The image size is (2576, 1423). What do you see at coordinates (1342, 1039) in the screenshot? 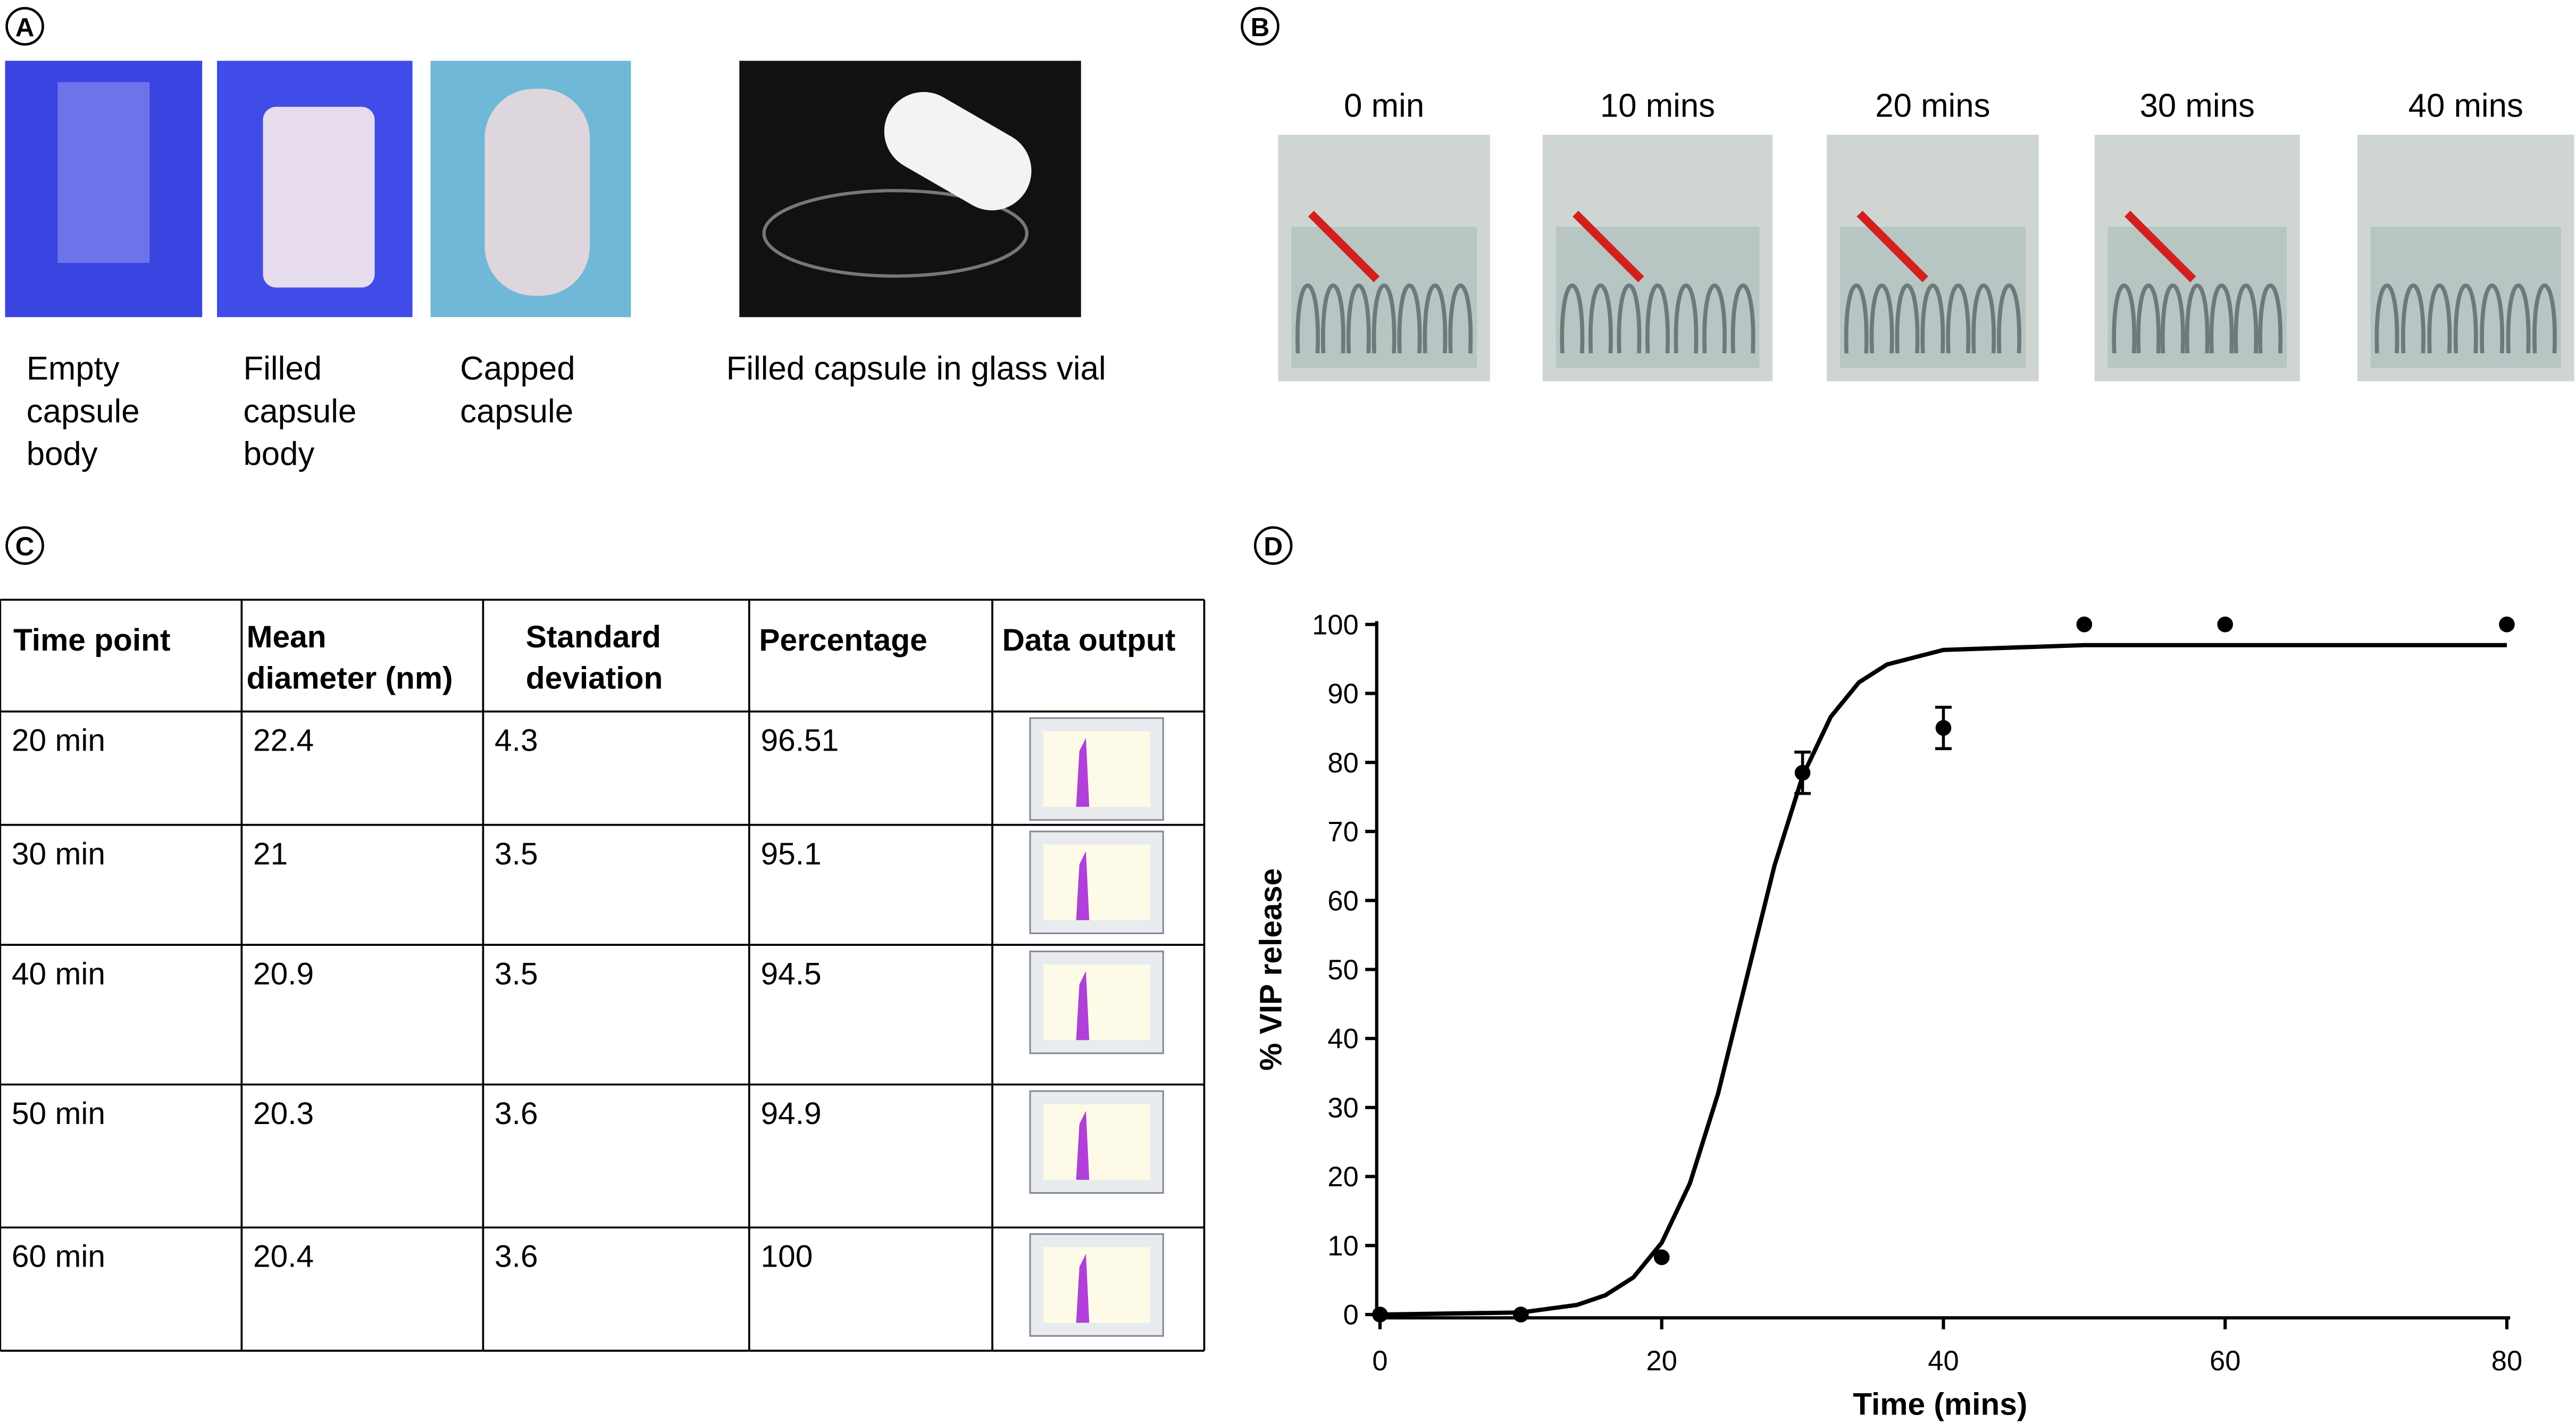
I see `y-tick-label: 40` at bounding box center [1342, 1039].